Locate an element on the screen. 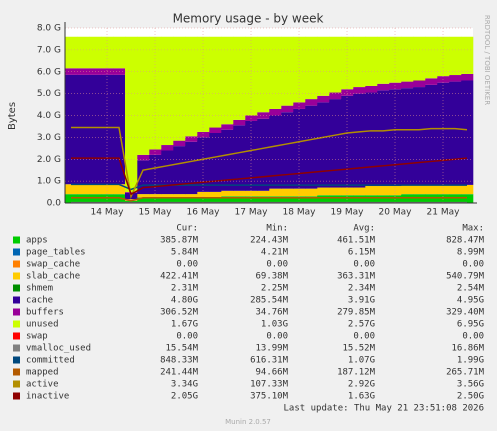  x-tick-label: 19 May is located at coordinates (348, 213).